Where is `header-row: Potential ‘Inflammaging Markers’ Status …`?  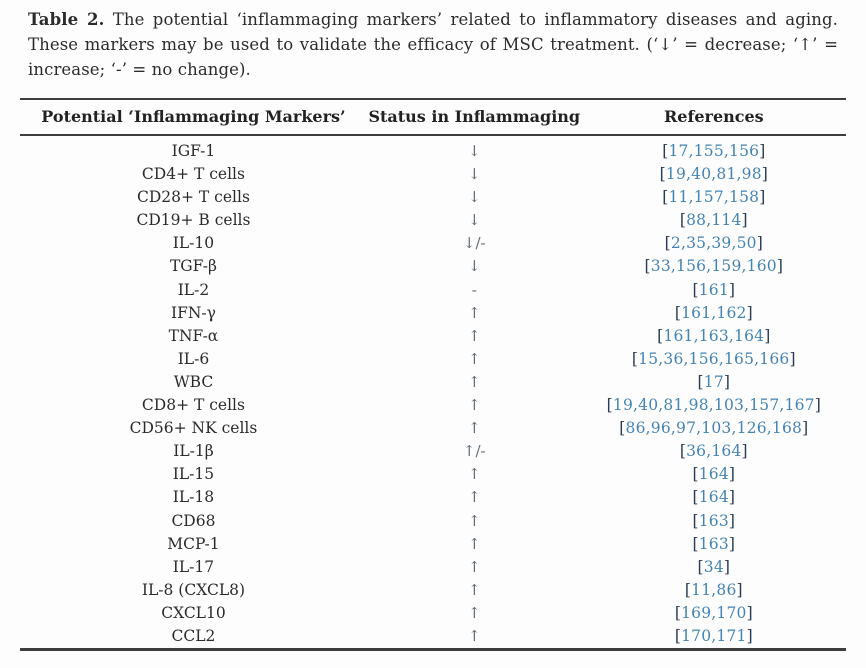
header-row: Potential ‘Inflammaging Markers’ Status … is located at coordinates (433, 117).